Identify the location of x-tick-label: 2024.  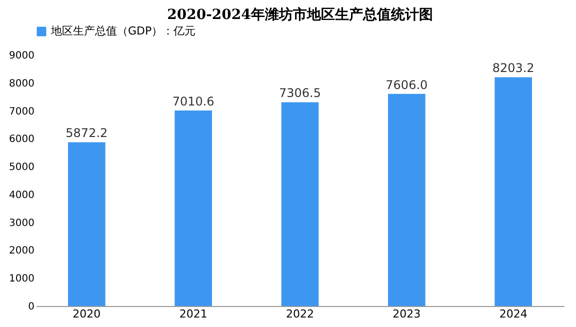
(513, 314).